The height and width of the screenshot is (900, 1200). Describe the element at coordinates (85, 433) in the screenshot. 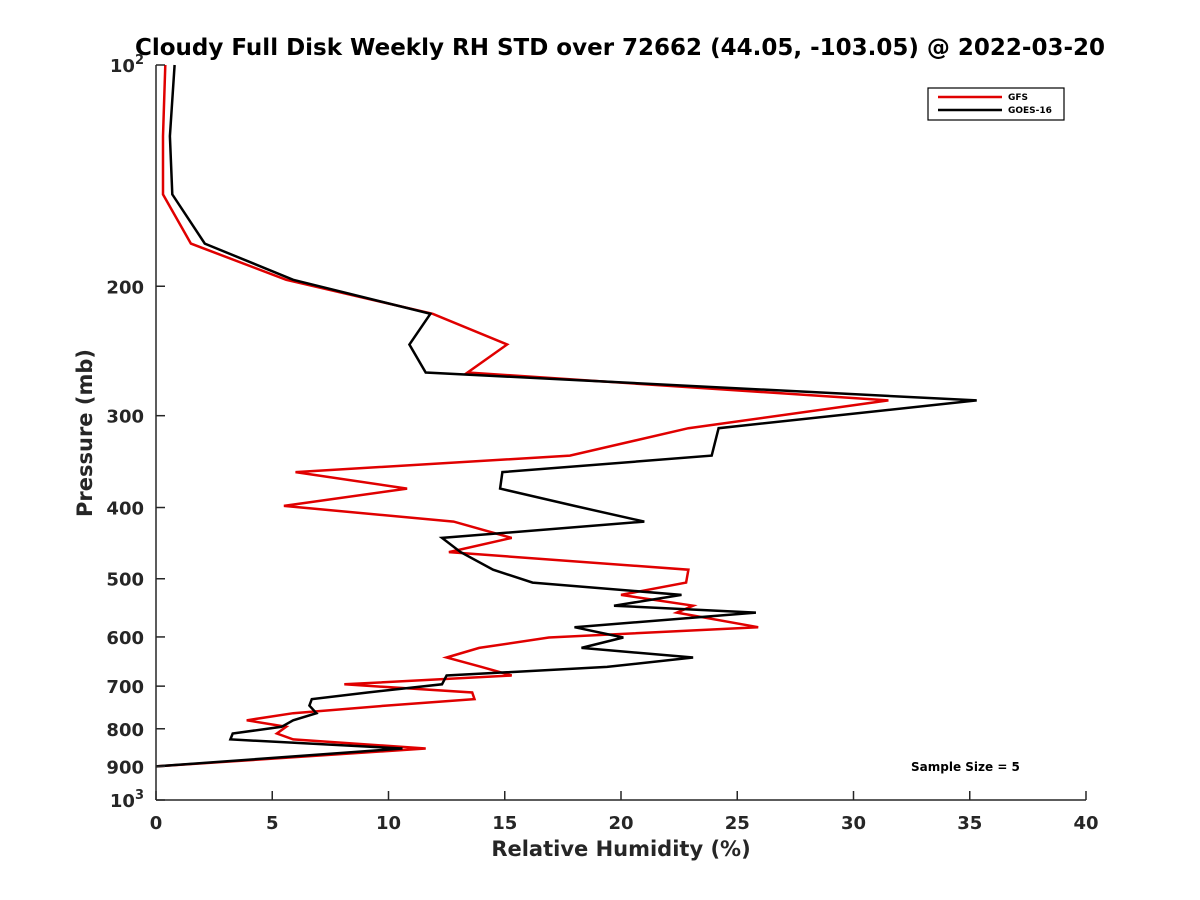

I see `y-axis-label: Pressure (mb)` at that location.